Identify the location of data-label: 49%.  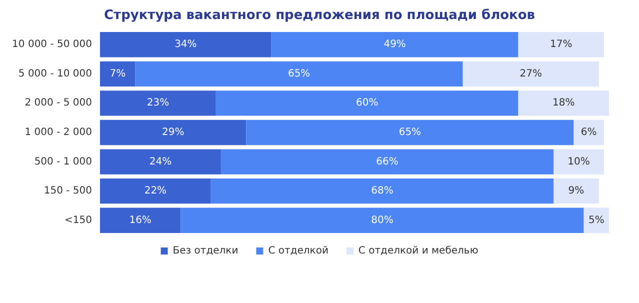
(395, 44).